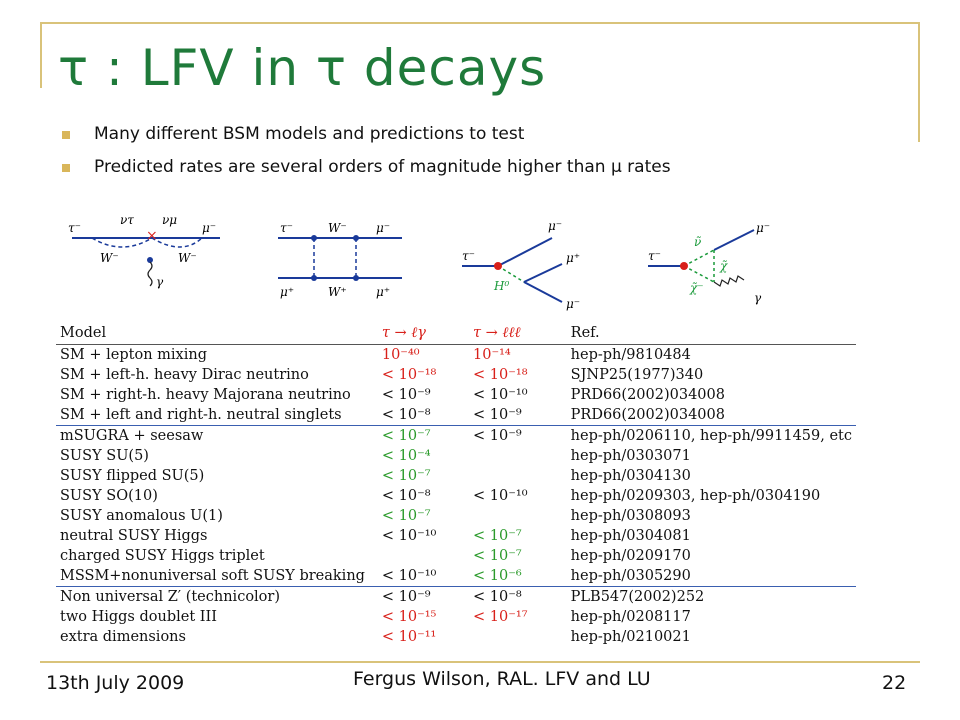  Describe the element at coordinates (217, 435) in the screenshot. I see `model-cell: mSUGRA + seesaw` at that location.